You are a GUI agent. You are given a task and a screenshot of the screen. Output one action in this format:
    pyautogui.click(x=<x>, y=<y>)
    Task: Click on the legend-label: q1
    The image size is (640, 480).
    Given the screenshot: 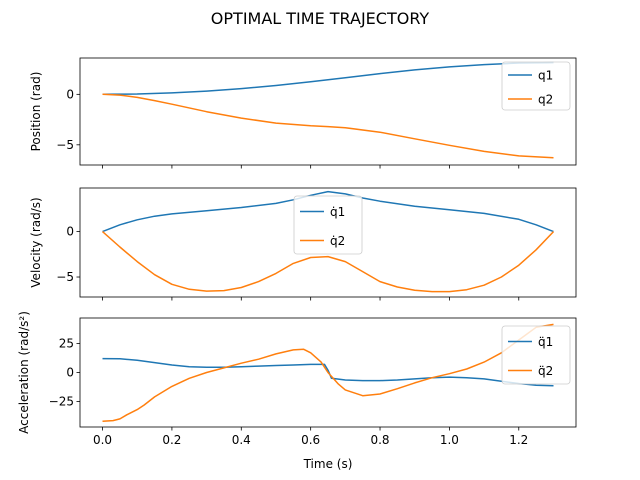 What is the action you would take?
    pyautogui.click(x=545, y=76)
    